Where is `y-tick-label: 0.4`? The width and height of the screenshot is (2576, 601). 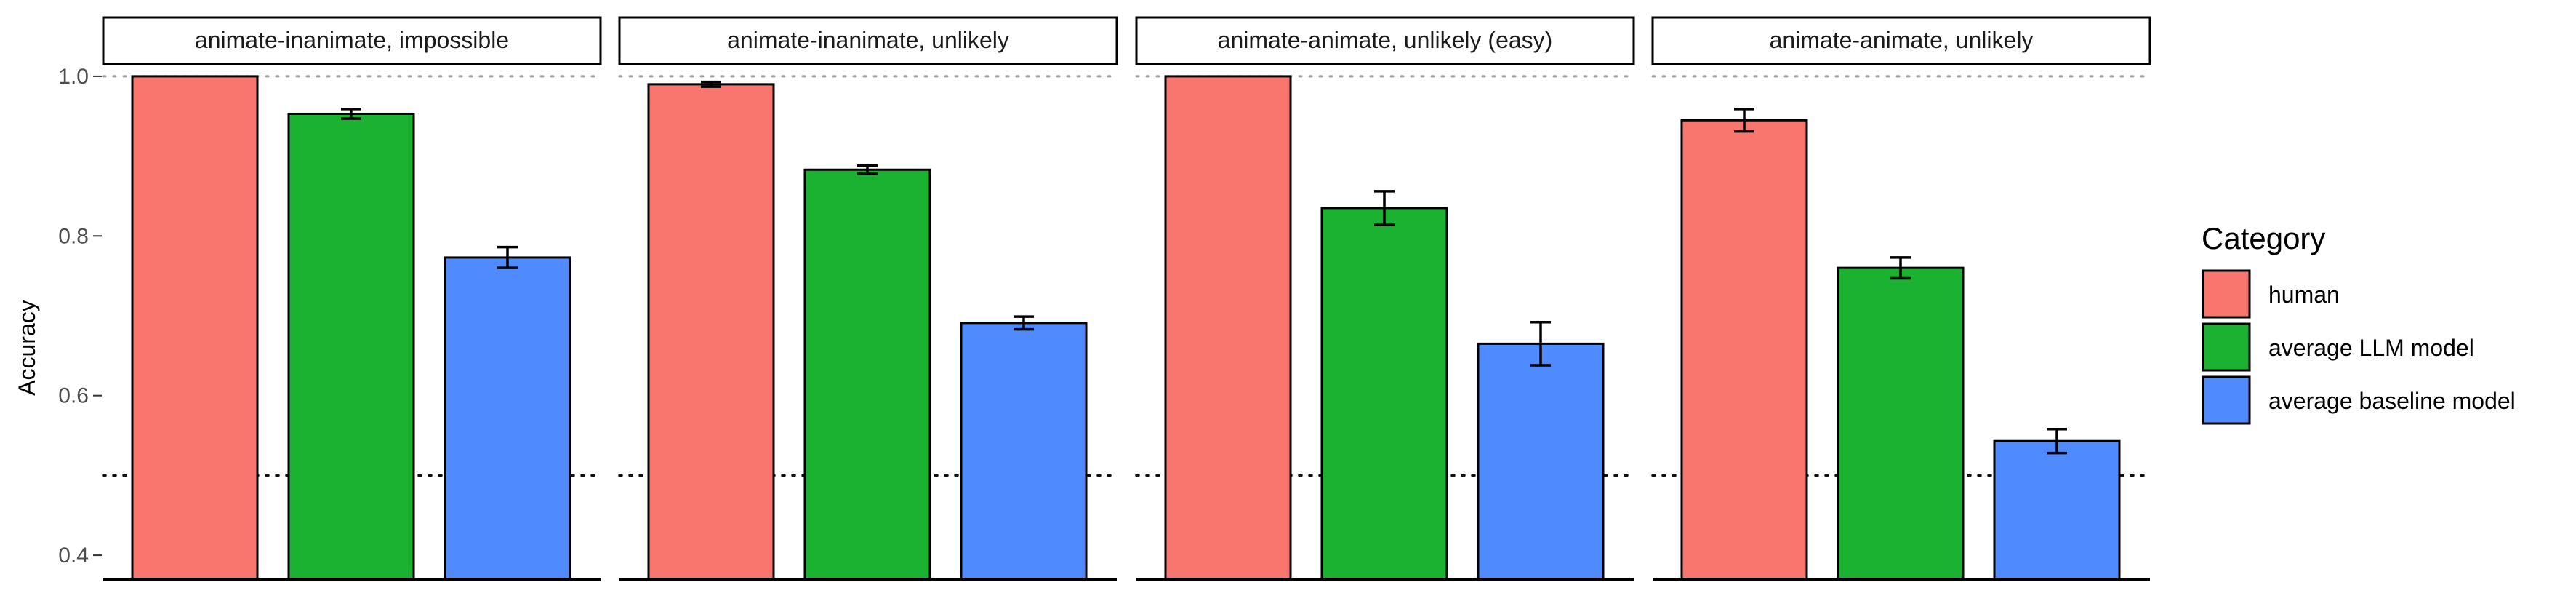
y-tick-label: 0.4 is located at coordinates (73, 556).